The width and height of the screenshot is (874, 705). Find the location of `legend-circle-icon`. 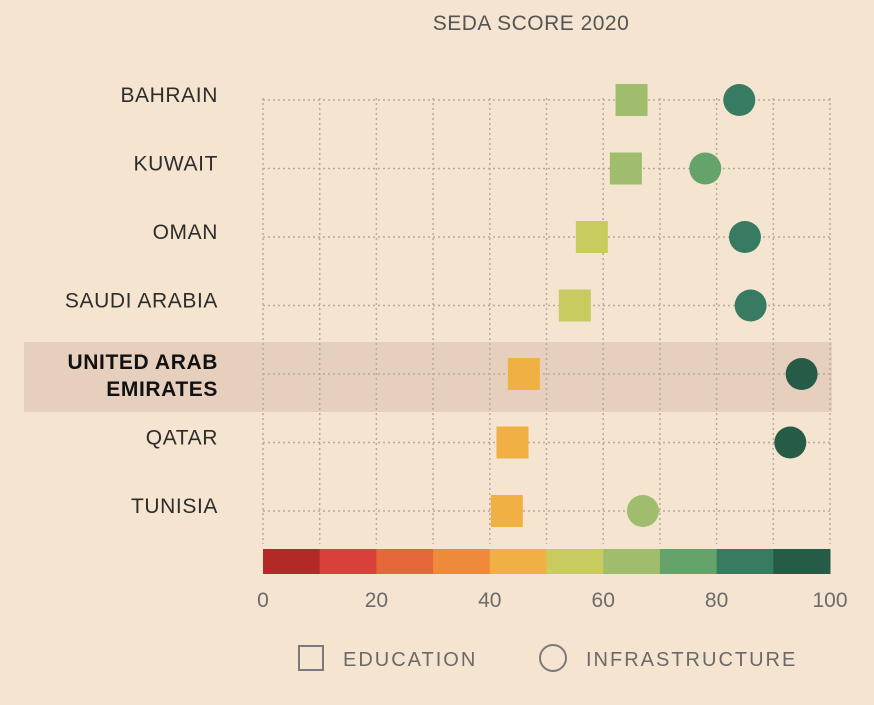

legend-circle-icon is located at coordinates (553, 658).